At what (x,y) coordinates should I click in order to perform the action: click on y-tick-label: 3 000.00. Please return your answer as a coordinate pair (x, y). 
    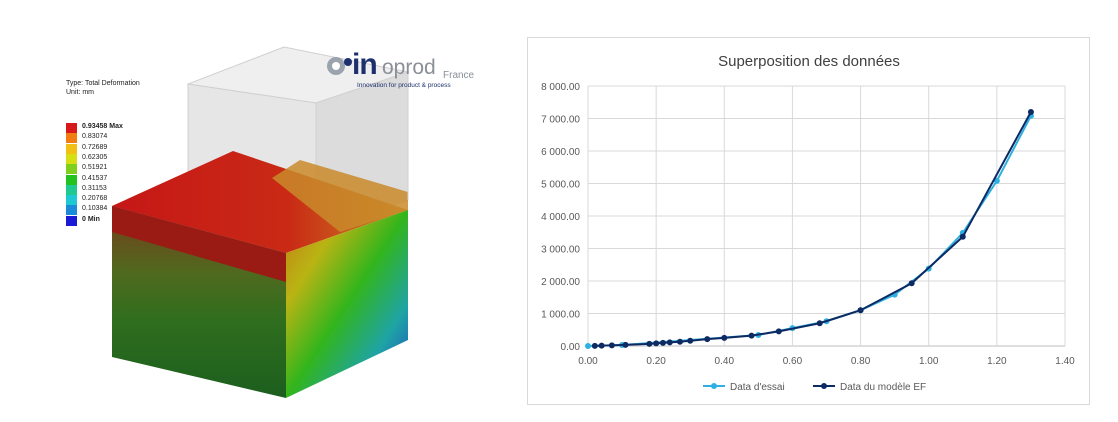
    Looking at the image, I should click on (560, 250).